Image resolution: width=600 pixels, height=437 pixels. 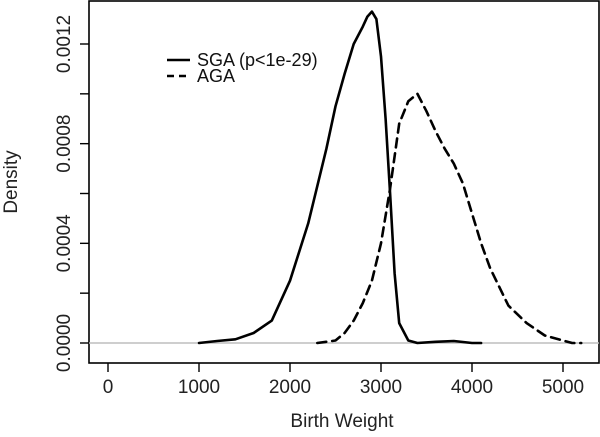 What do you see at coordinates (343, 380) in the screenshot?
I see `x-axis: 0 1000 2000 3000 4000 5000` at bounding box center [343, 380].